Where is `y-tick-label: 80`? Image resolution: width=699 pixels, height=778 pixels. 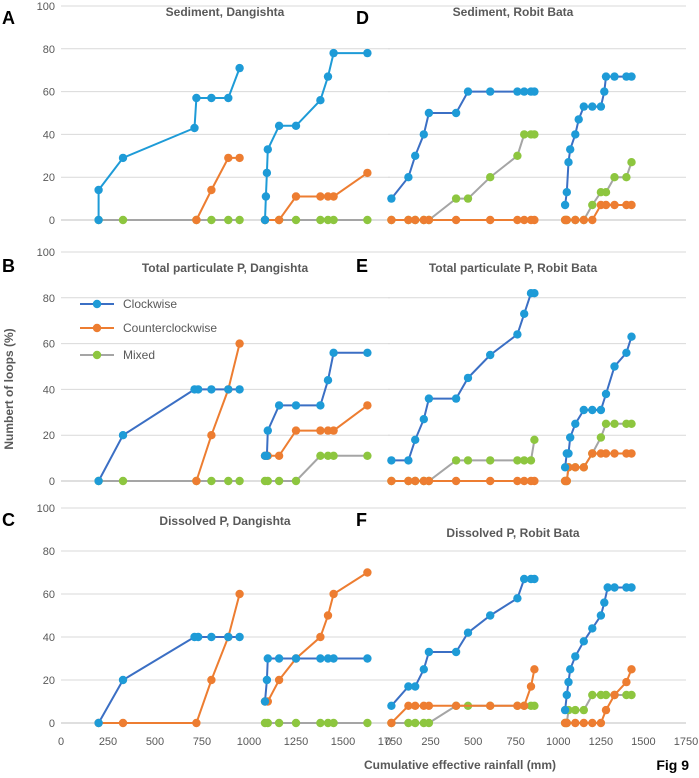 y-tick-label: 80 is located at coordinates (49, 299).